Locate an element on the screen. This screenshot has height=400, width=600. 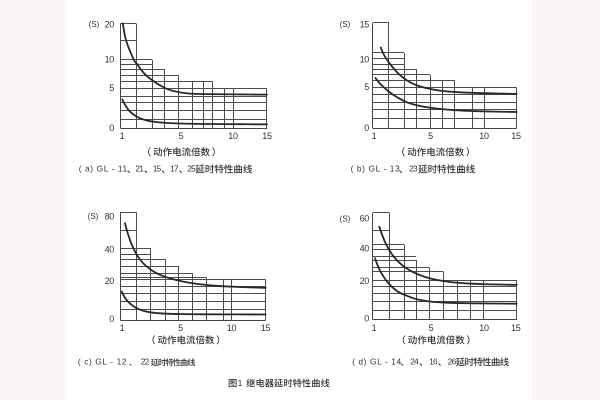
svg-text: 60 is located at coordinates (365, 219).